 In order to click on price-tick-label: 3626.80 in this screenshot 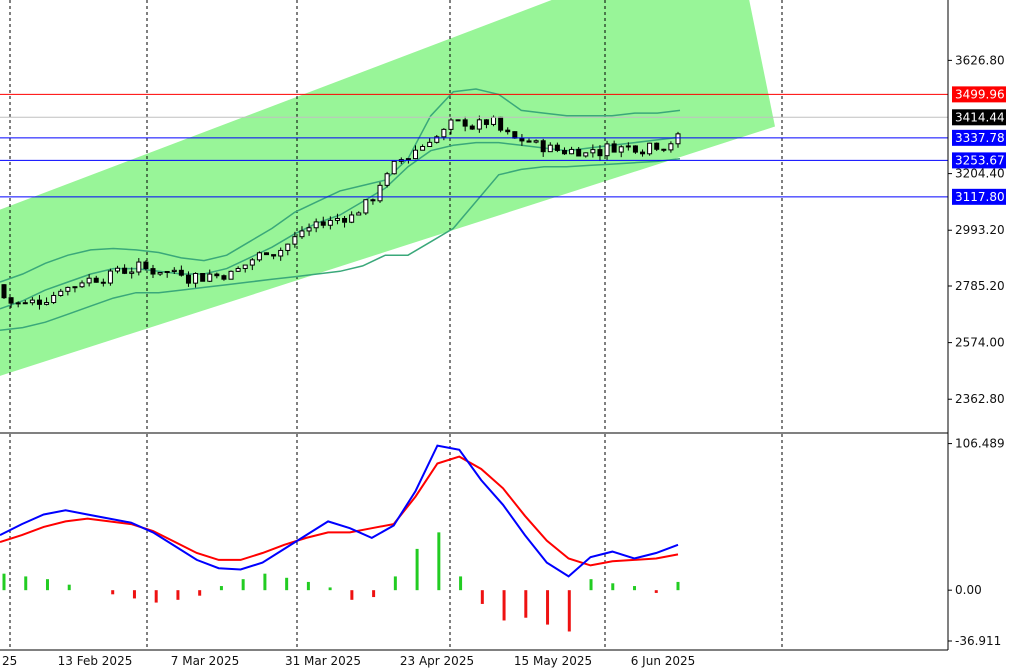, I will do `click(980, 60)`.